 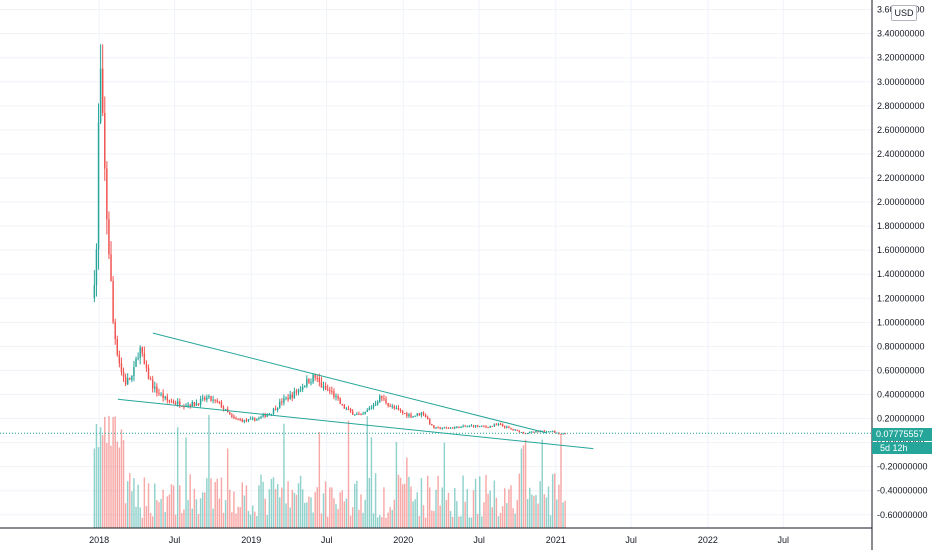 I want to click on price-tick-label: 2.60000000, so click(x=901, y=130).